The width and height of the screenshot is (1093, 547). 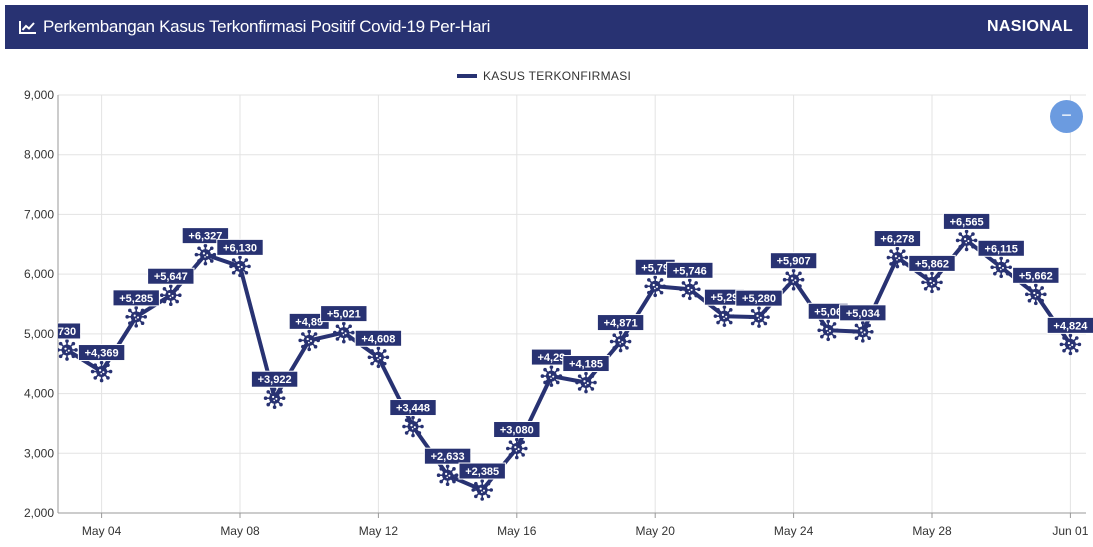 I want to click on data-label: +4,871, so click(x=621, y=324).